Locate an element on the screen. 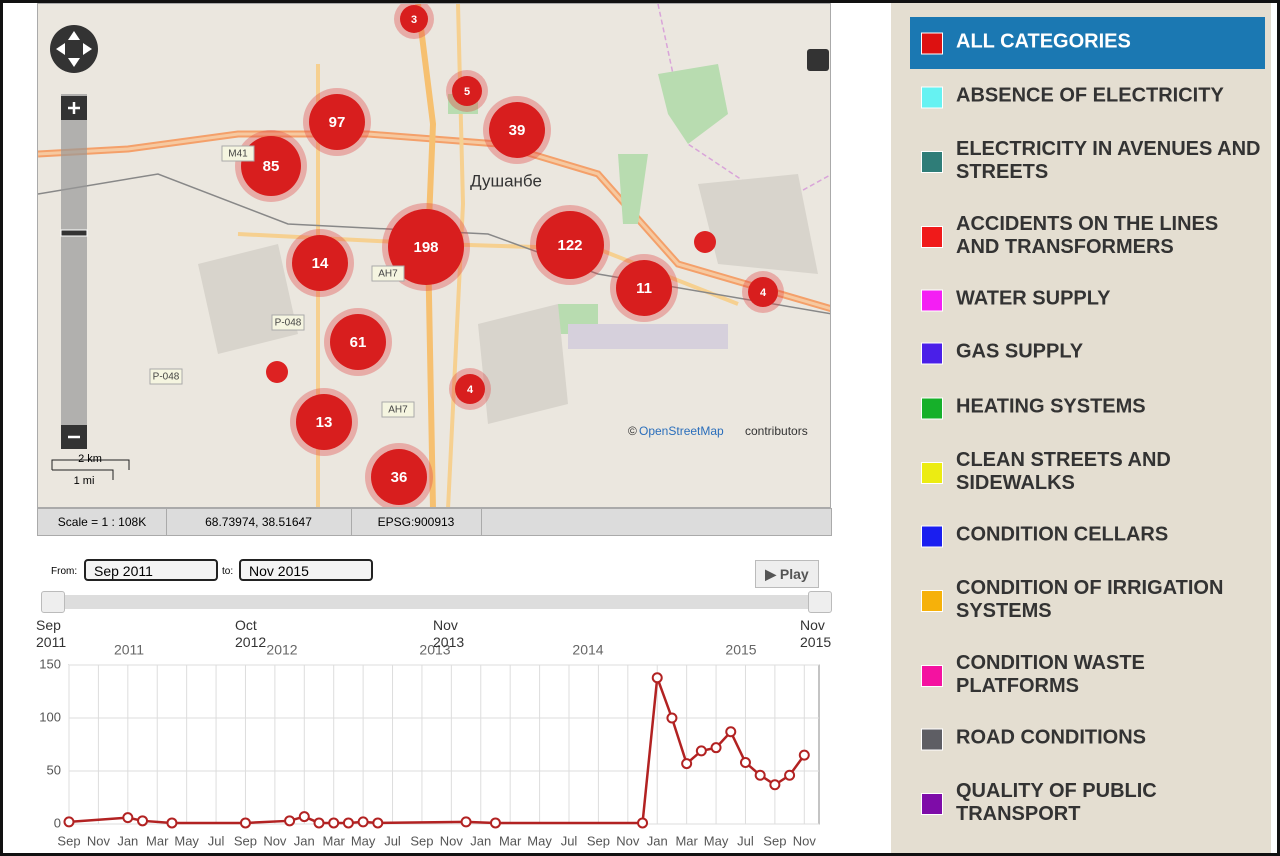  status-cell: 68.73974, 38.51647 is located at coordinates (259, 522).